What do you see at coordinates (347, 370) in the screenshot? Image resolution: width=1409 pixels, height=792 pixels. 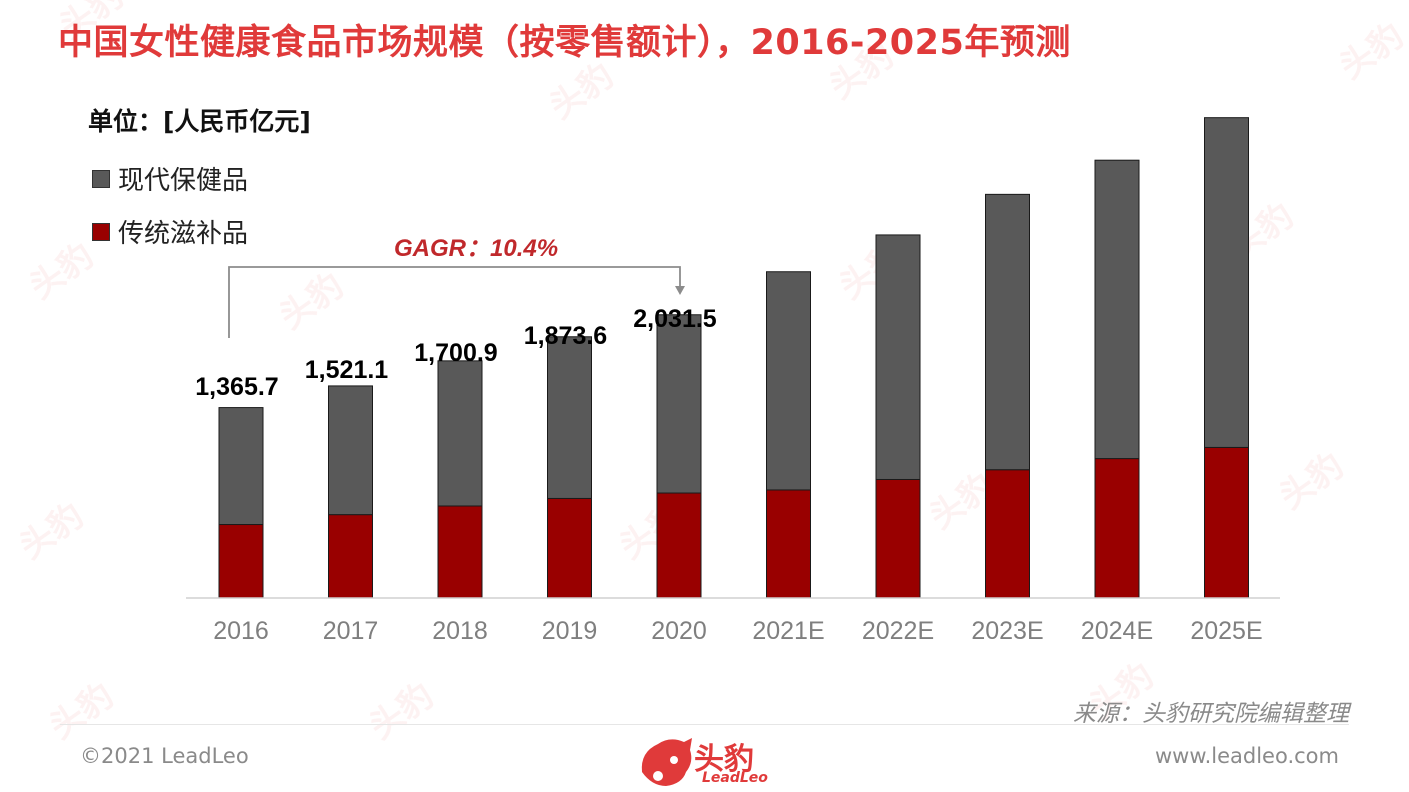 I see `total-label-2017: 1,521.1` at bounding box center [347, 370].